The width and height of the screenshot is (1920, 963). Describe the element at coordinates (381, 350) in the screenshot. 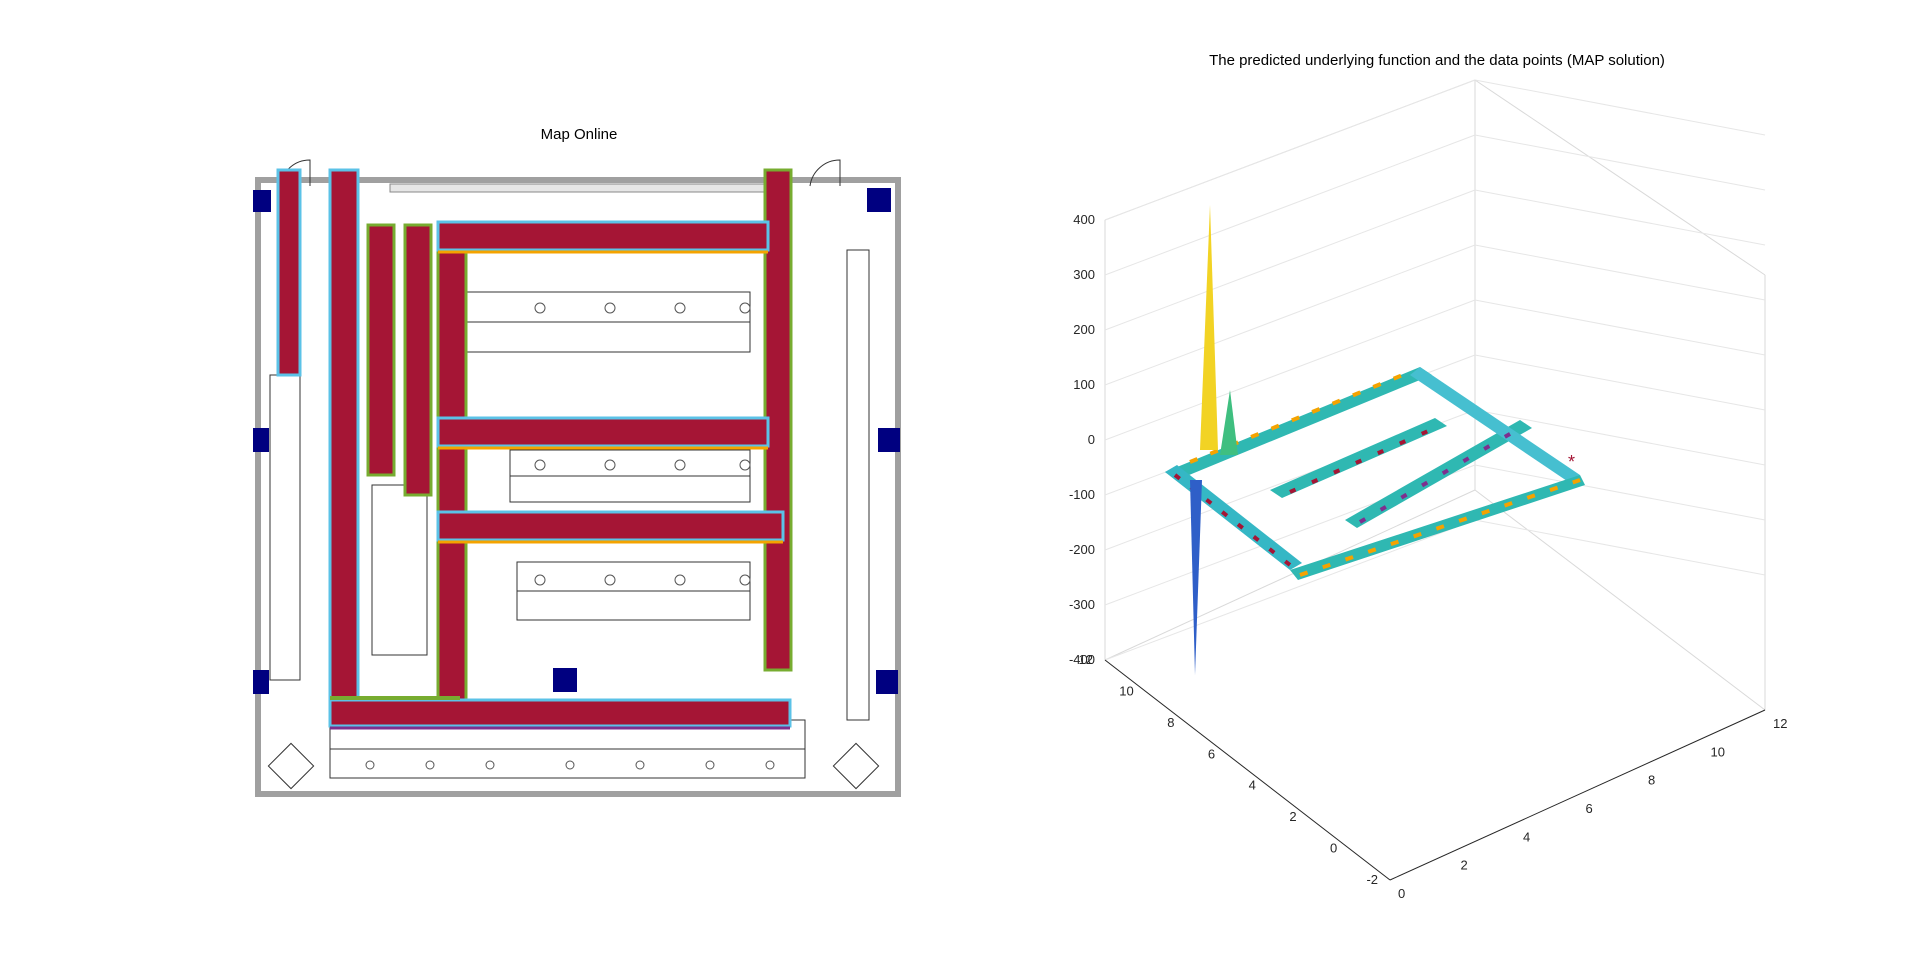

I see `path-v3` at that location.